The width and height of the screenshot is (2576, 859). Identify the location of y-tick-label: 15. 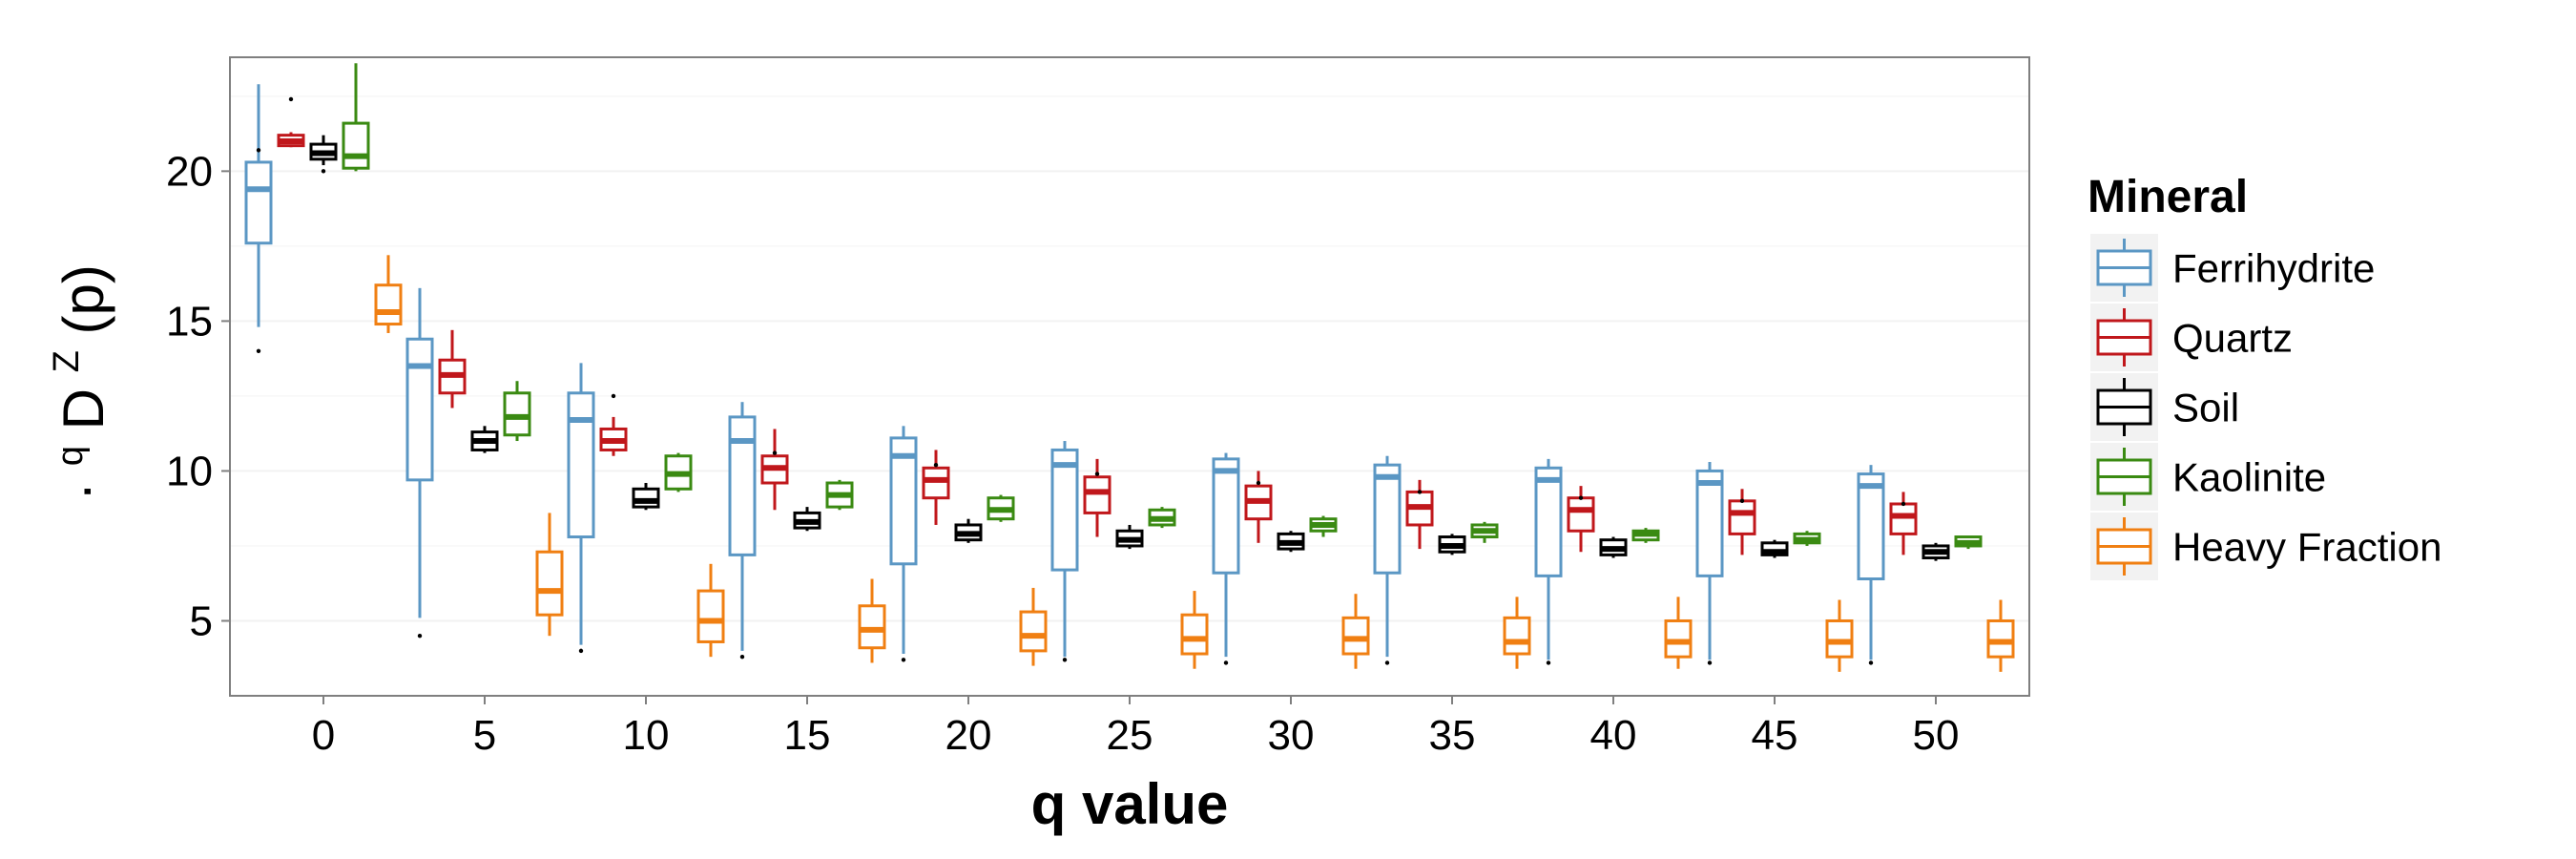
(189, 321).